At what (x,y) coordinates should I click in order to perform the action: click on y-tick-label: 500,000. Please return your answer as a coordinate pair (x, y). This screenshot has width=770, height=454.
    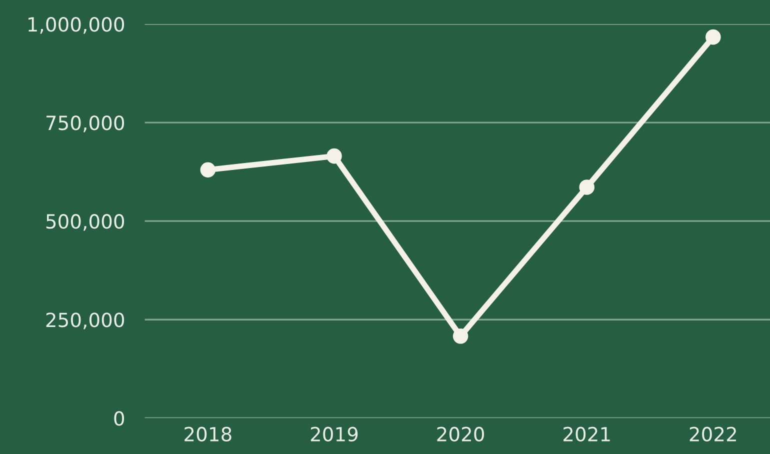
    Looking at the image, I should click on (85, 222).